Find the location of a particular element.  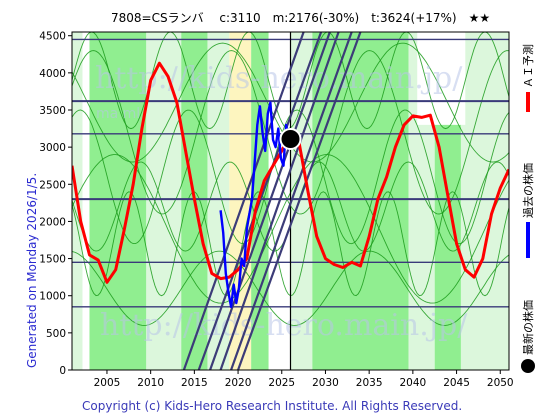

x-tick-label: 2010 is located at coordinates (150, 383).